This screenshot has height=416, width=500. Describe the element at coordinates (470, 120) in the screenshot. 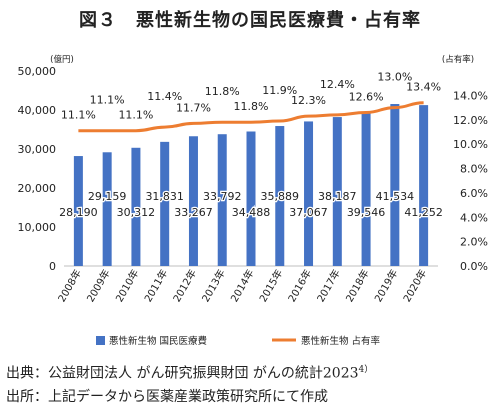

I see `right-axis-tick-label: 12.0%` at that location.